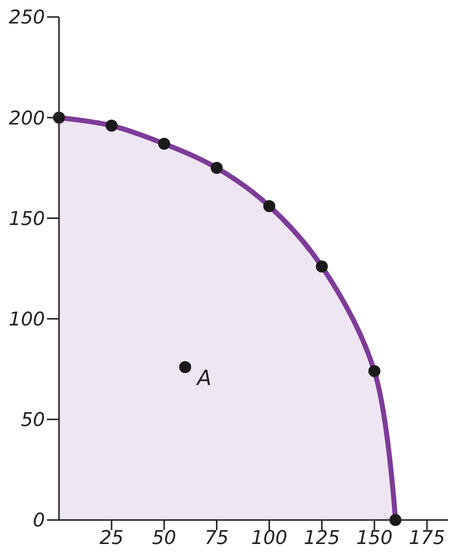  I want to click on x-tick-label: 125, so click(322, 538).